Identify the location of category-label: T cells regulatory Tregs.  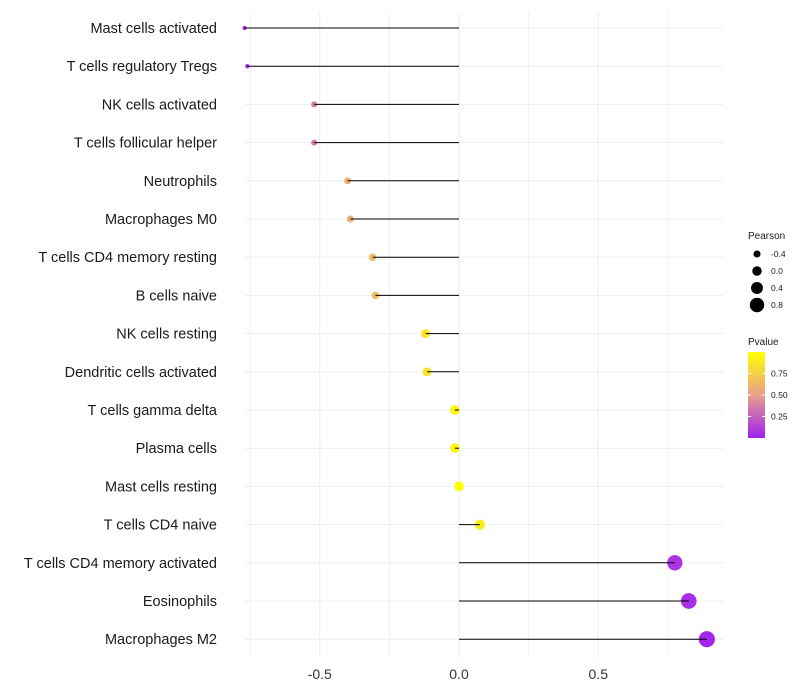
(142, 67).